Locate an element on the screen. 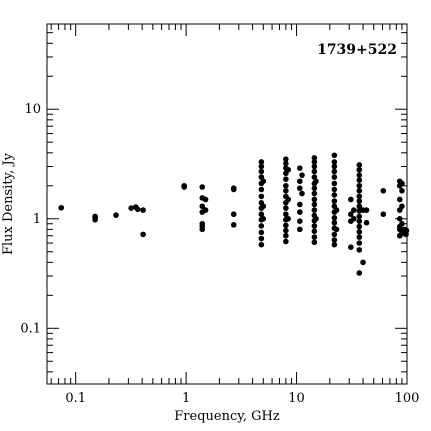 This screenshot has height=431, width=431. x-axis-title: Frequency, GHz is located at coordinates (227, 416).